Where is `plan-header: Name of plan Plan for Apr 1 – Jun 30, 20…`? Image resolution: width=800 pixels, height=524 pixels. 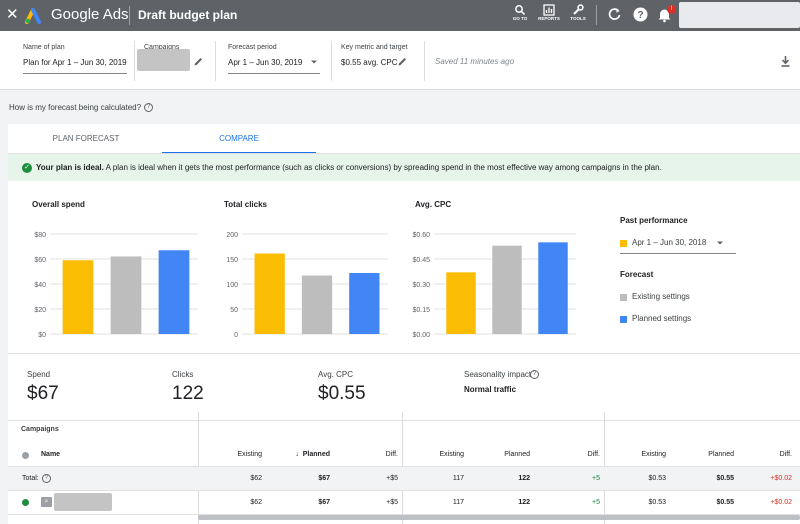 plan-header: Name of plan Plan for Apr 1 – Jun 30, 20… is located at coordinates (400, 60).